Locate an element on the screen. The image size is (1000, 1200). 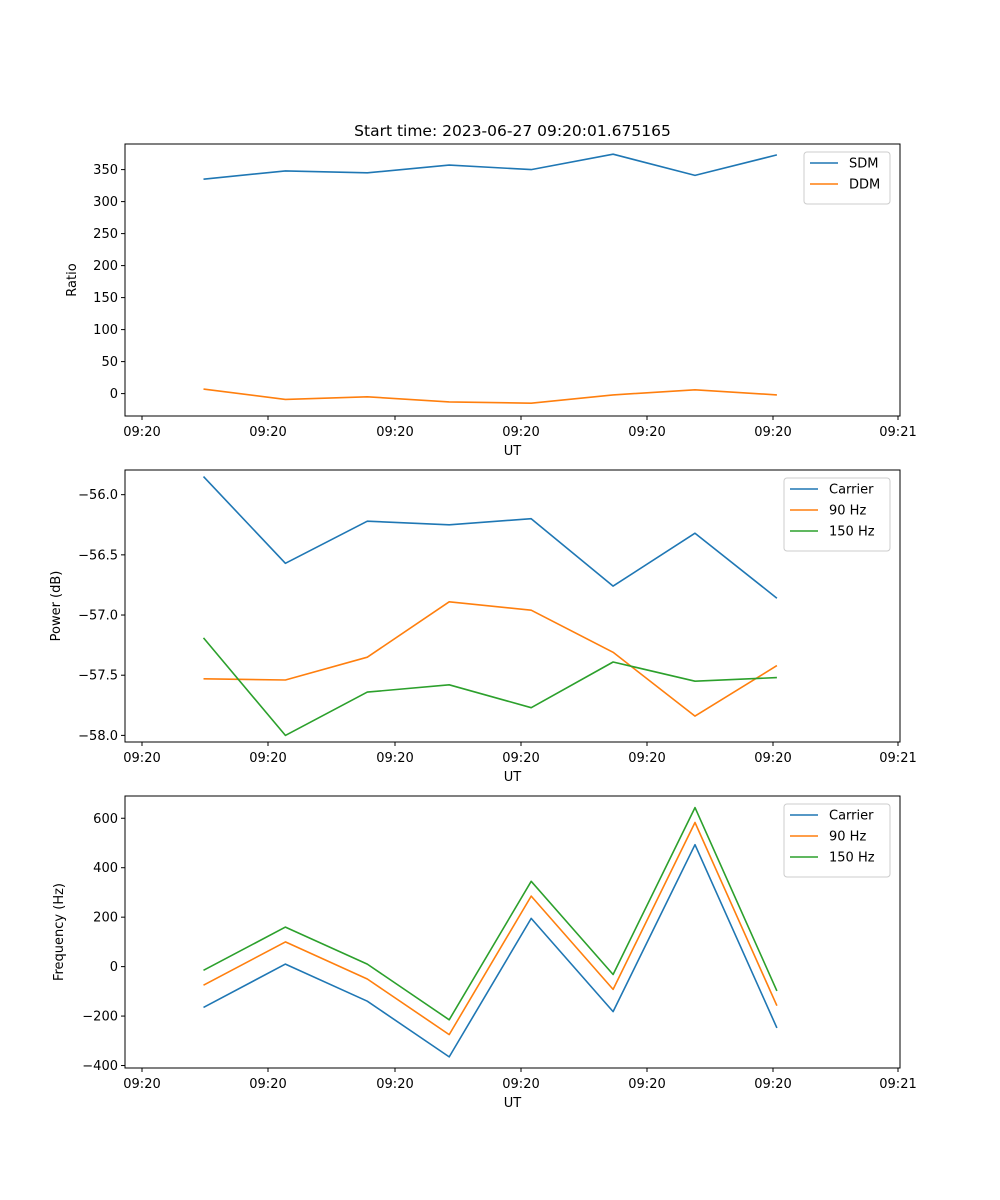
y-tick-label: 350 is located at coordinates (105, 170).